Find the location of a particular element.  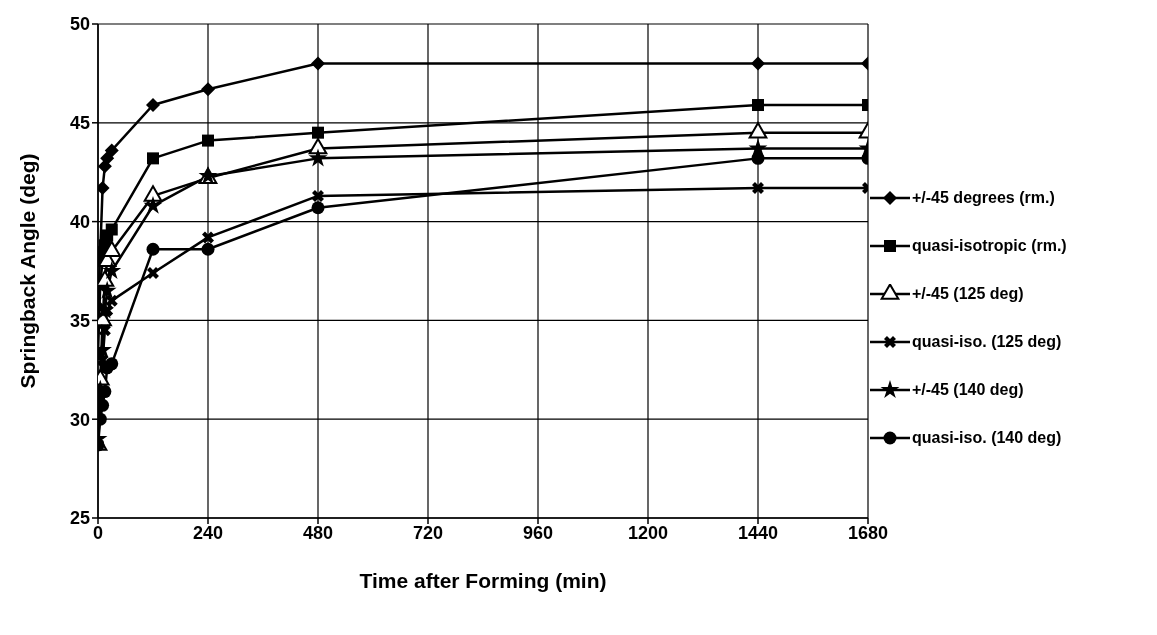

y-tick-label: 40 is located at coordinates (79, 221).